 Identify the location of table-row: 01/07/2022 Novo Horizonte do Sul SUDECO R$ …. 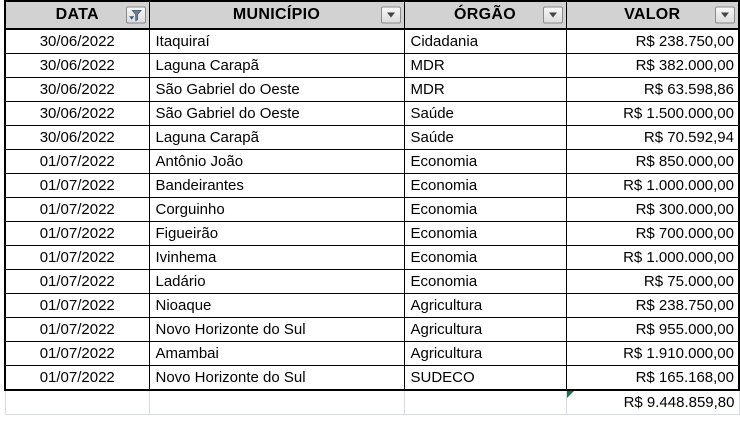
(372, 378).